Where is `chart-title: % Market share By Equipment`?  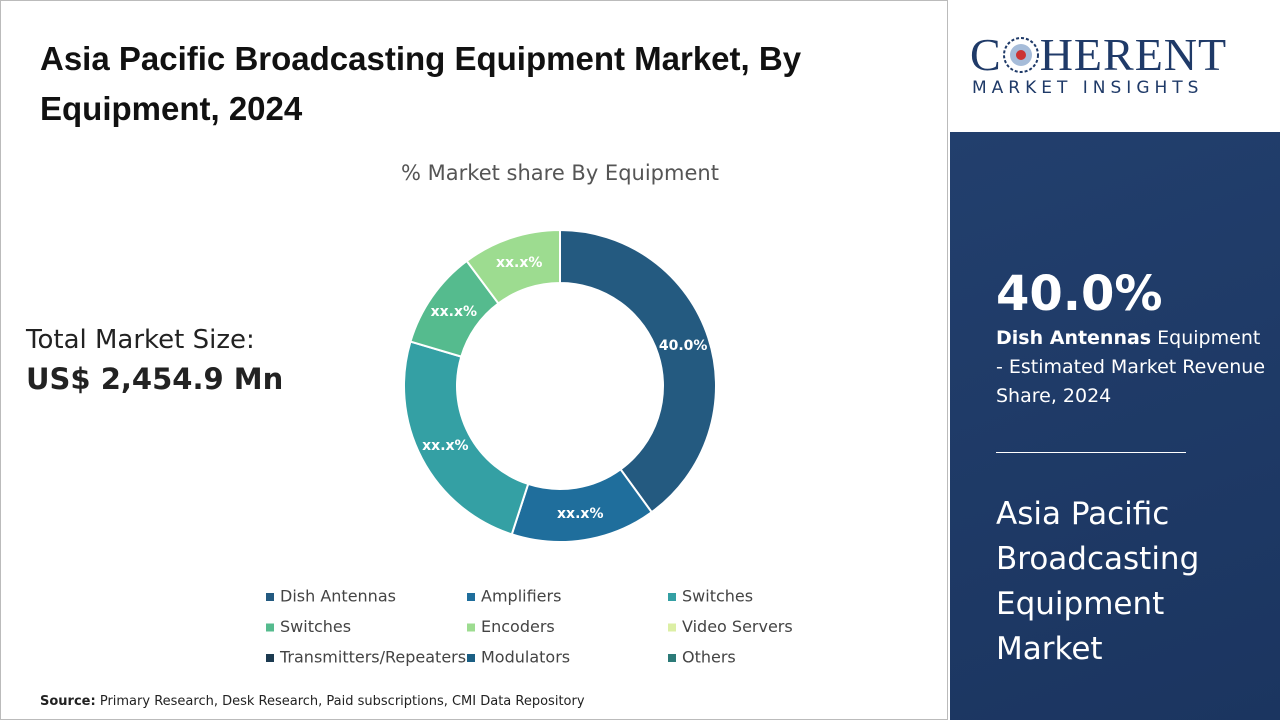 chart-title: % Market share By Equipment is located at coordinates (560, 173).